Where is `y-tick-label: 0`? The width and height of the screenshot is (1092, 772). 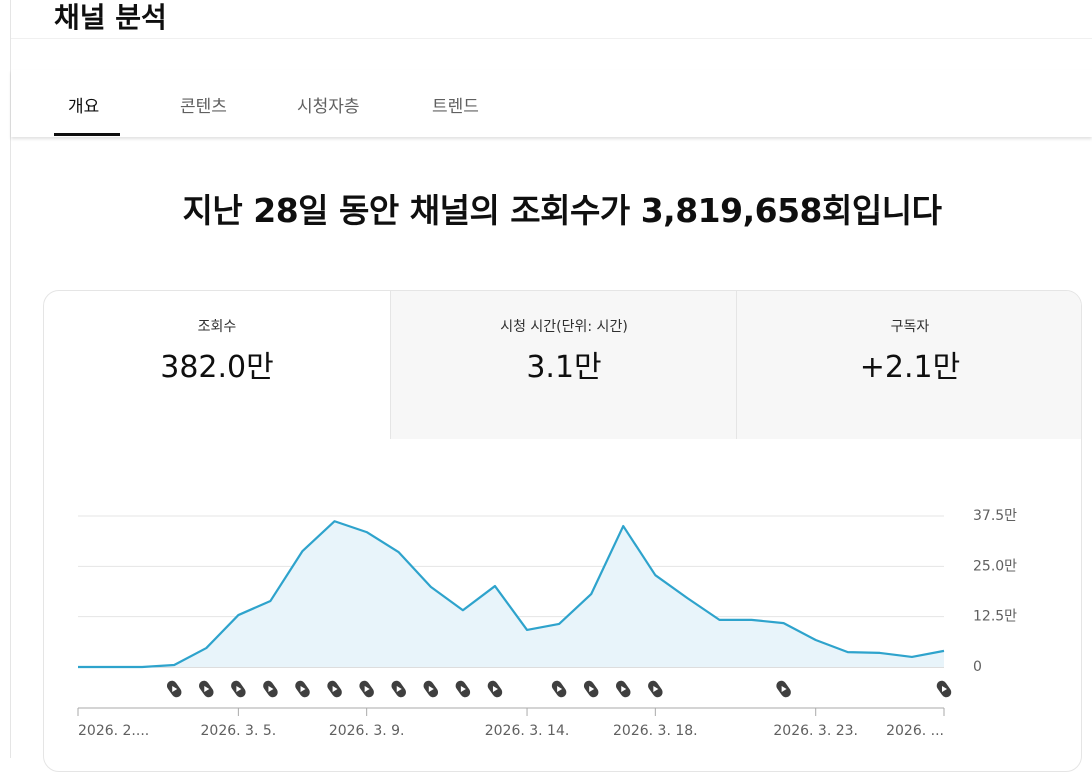
y-tick-label: 0 is located at coordinates (977, 667).